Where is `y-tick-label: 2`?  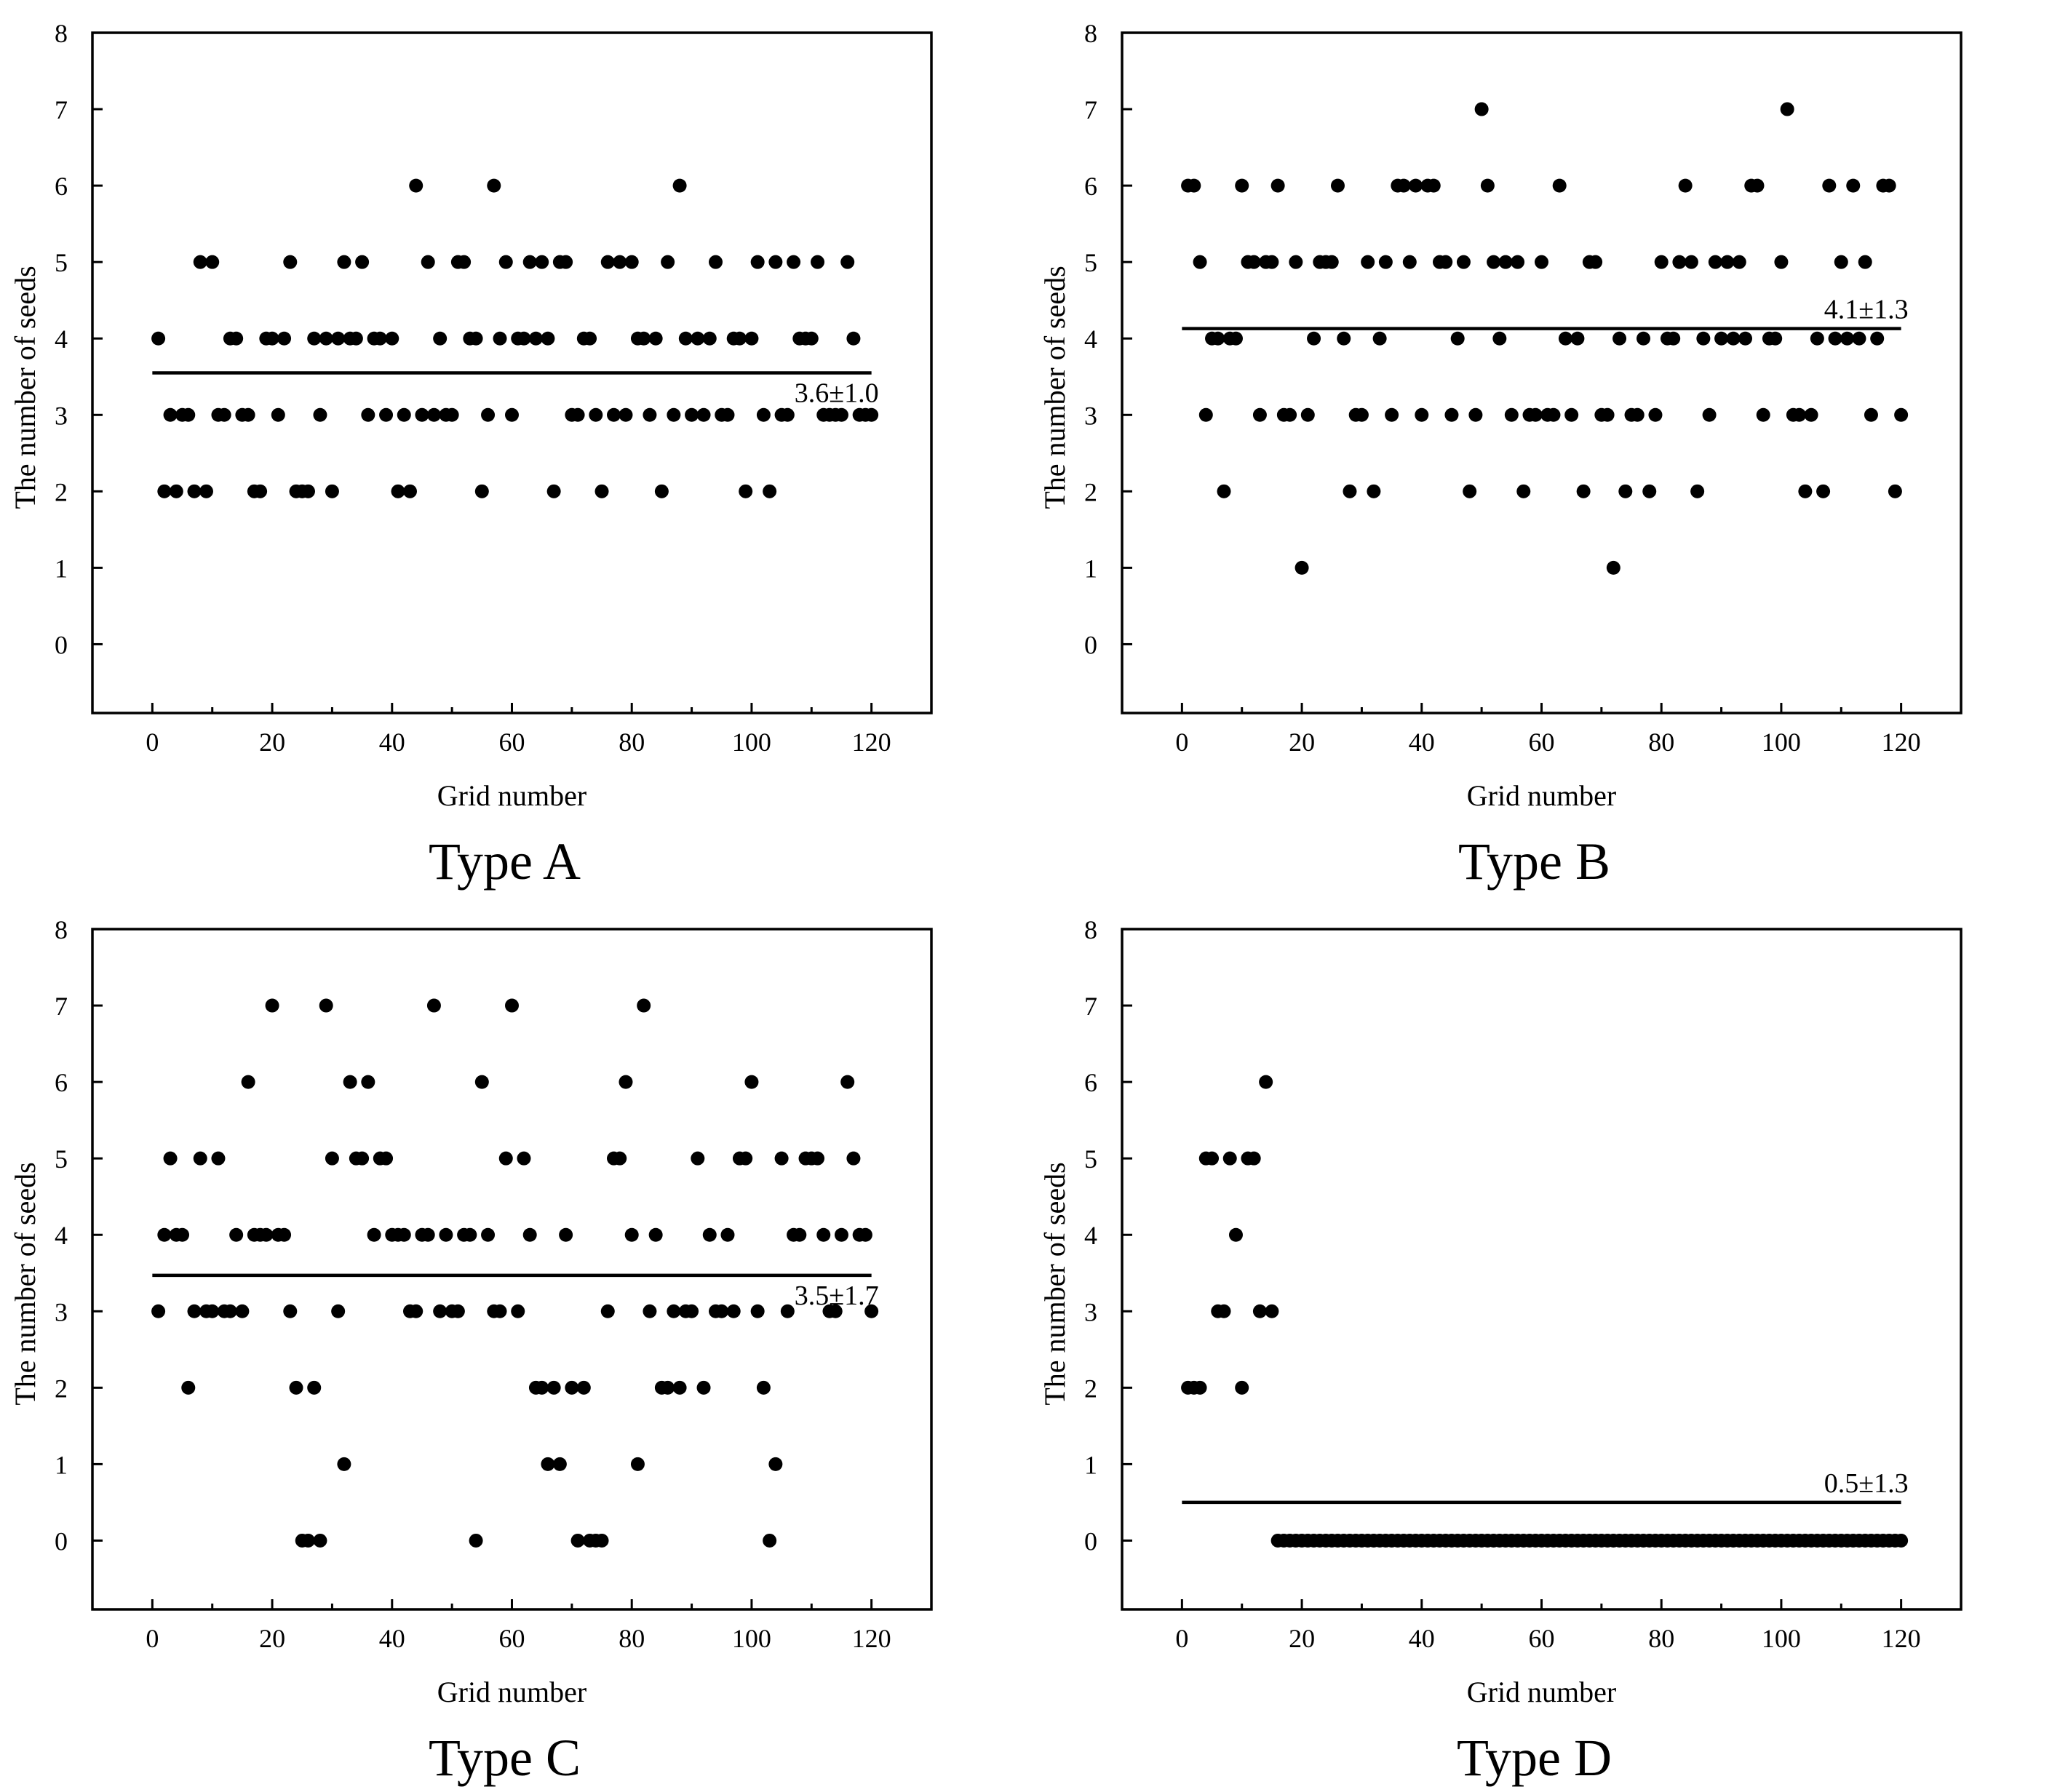 y-tick-label: 2 is located at coordinates (62, 491).